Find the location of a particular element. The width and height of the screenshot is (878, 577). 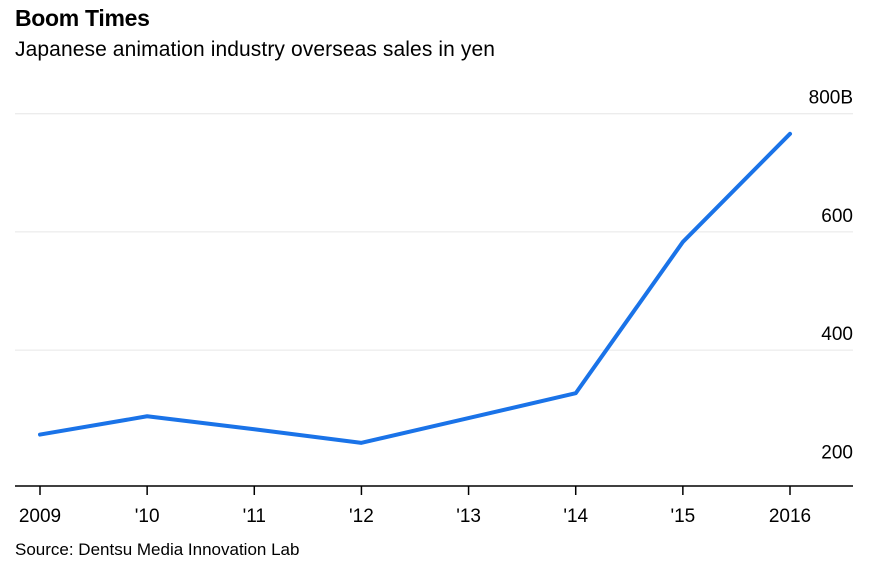

chart-title: Boom Times is located at coordinates (82, 18).